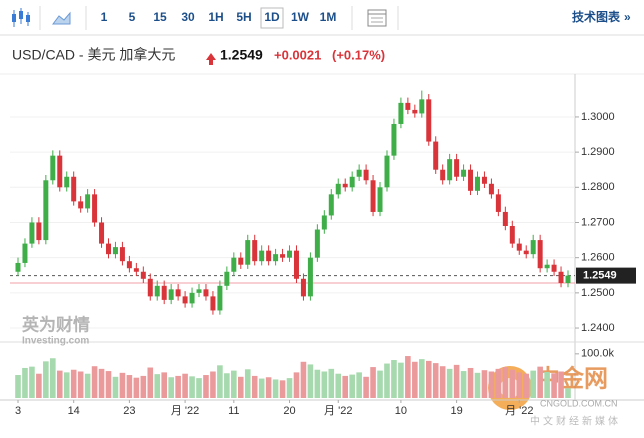 This screenshot has height=438, width=644. Describe the element at coordinates (243, 17) in the screenshot. I see `interval-button: 5H` at that location.